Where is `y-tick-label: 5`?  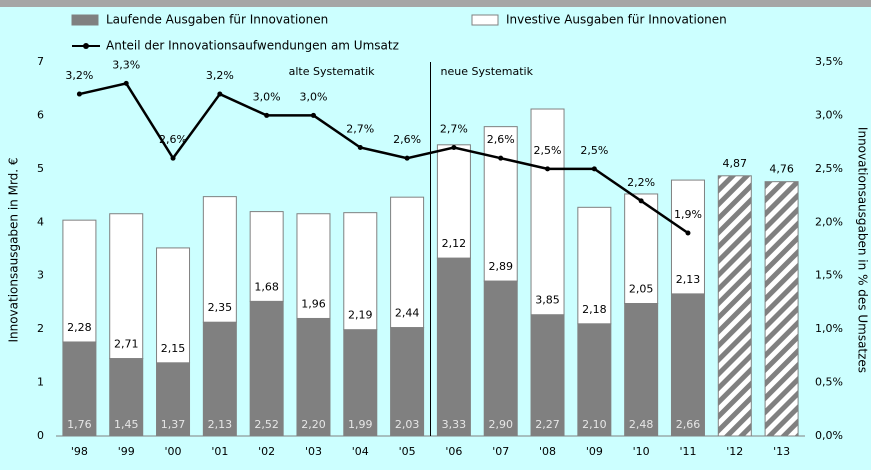
y-tick-label: 5 is located at coordinates (40, 168).